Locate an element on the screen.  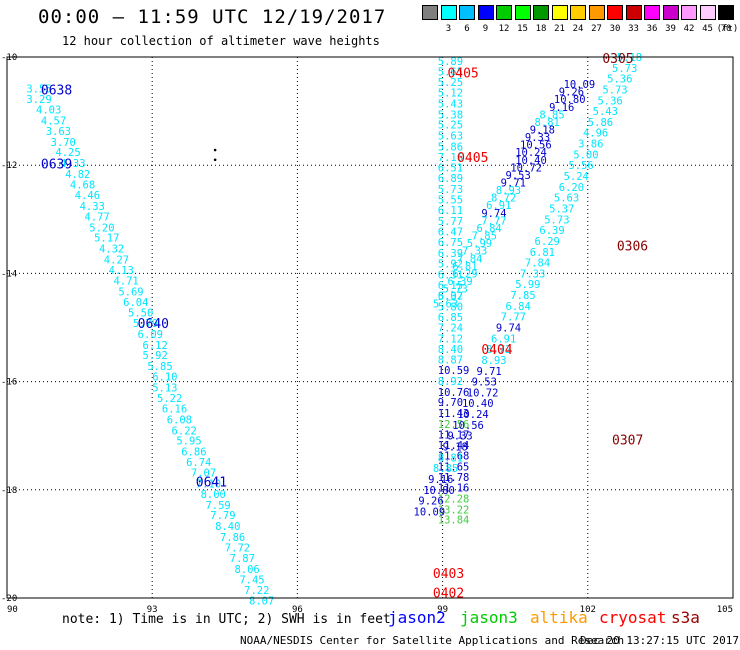
wave-height-label: 5.79 is located at coordinates (145, 324).